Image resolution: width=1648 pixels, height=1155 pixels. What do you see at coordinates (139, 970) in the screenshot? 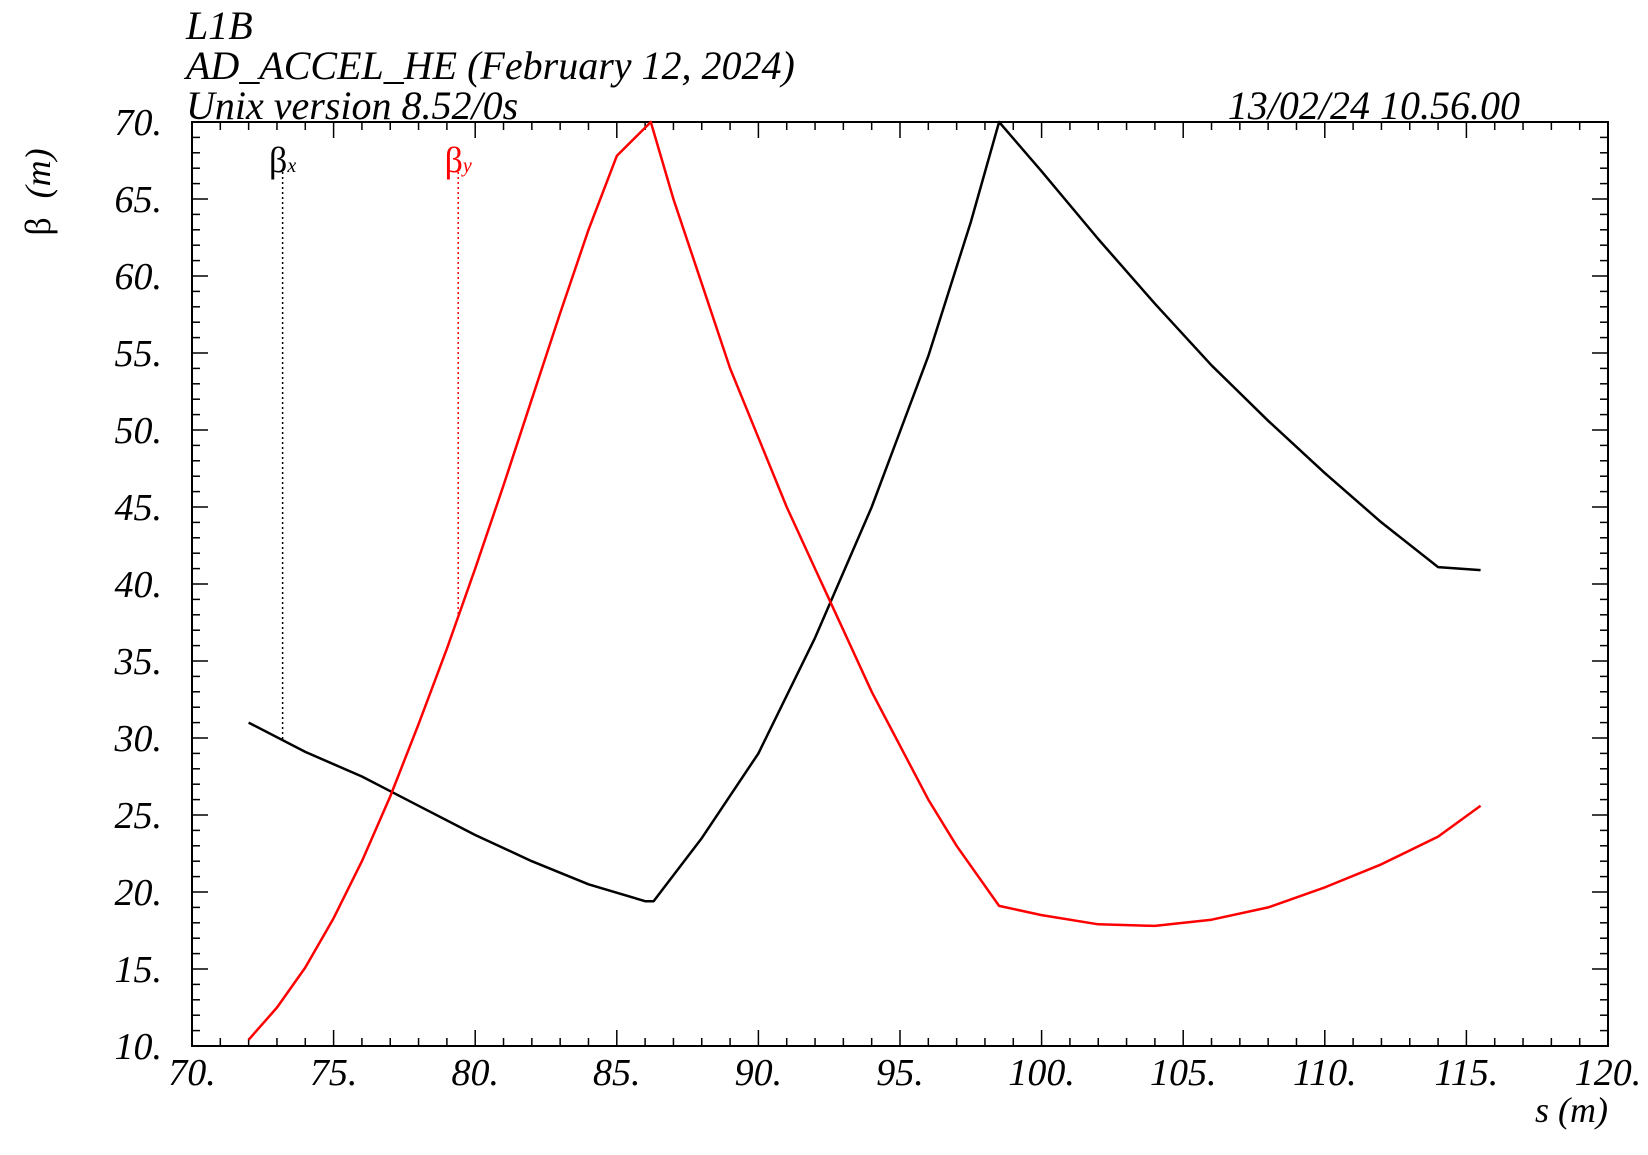
I see `y-tick-label: 15.` at bounding box center [139, 970].